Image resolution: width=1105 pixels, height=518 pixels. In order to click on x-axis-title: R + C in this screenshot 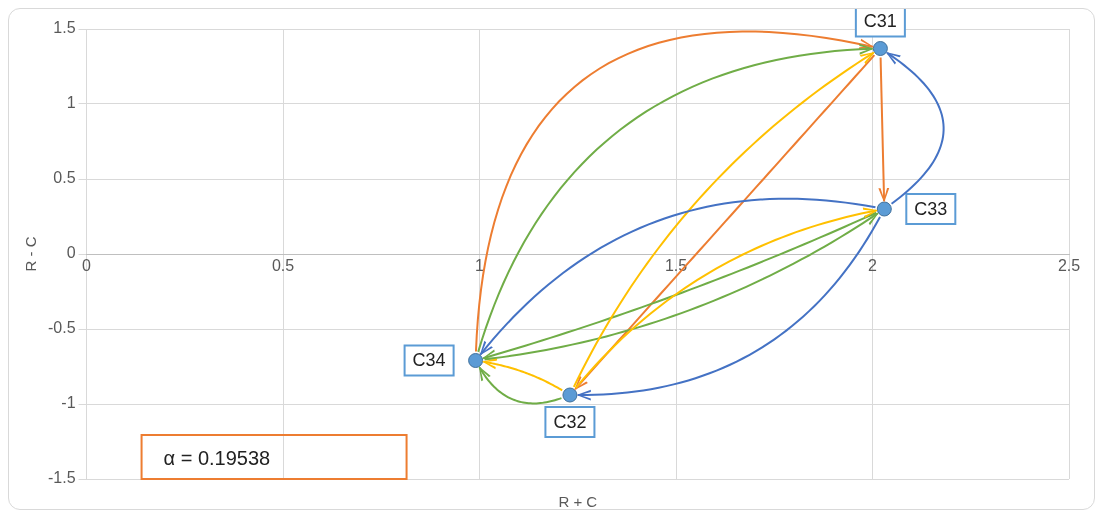, I will do `click(578, 502)`.